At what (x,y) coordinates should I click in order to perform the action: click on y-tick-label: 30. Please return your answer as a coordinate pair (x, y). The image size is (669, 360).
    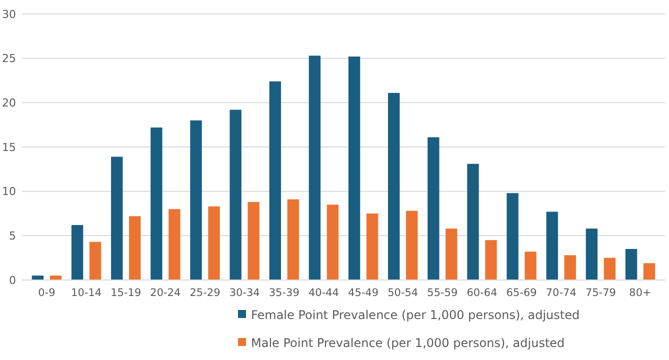
    Looking at the image, I should click on (9, 14).